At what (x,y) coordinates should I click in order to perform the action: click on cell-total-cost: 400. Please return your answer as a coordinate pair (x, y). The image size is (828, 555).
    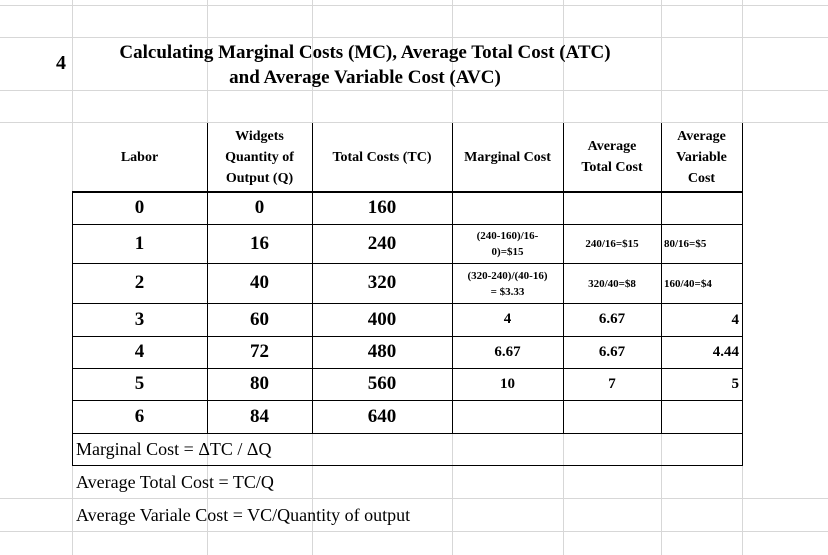
    Looking at the image, I should click on (382, 319).